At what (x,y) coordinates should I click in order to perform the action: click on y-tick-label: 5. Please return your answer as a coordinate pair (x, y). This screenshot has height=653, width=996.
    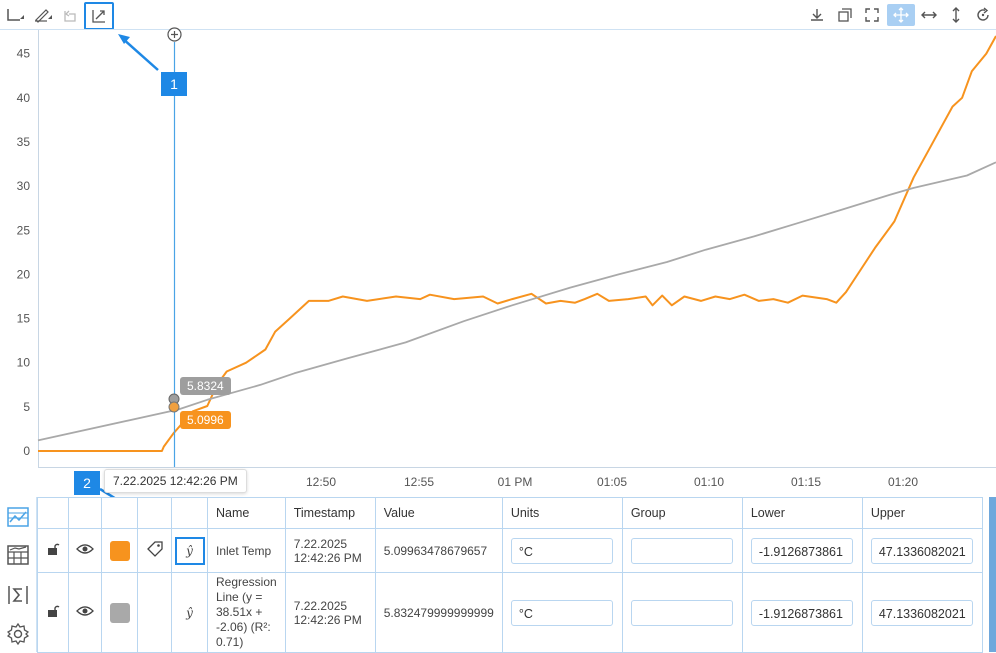
    Looking at the image, I should click on (26, 407).